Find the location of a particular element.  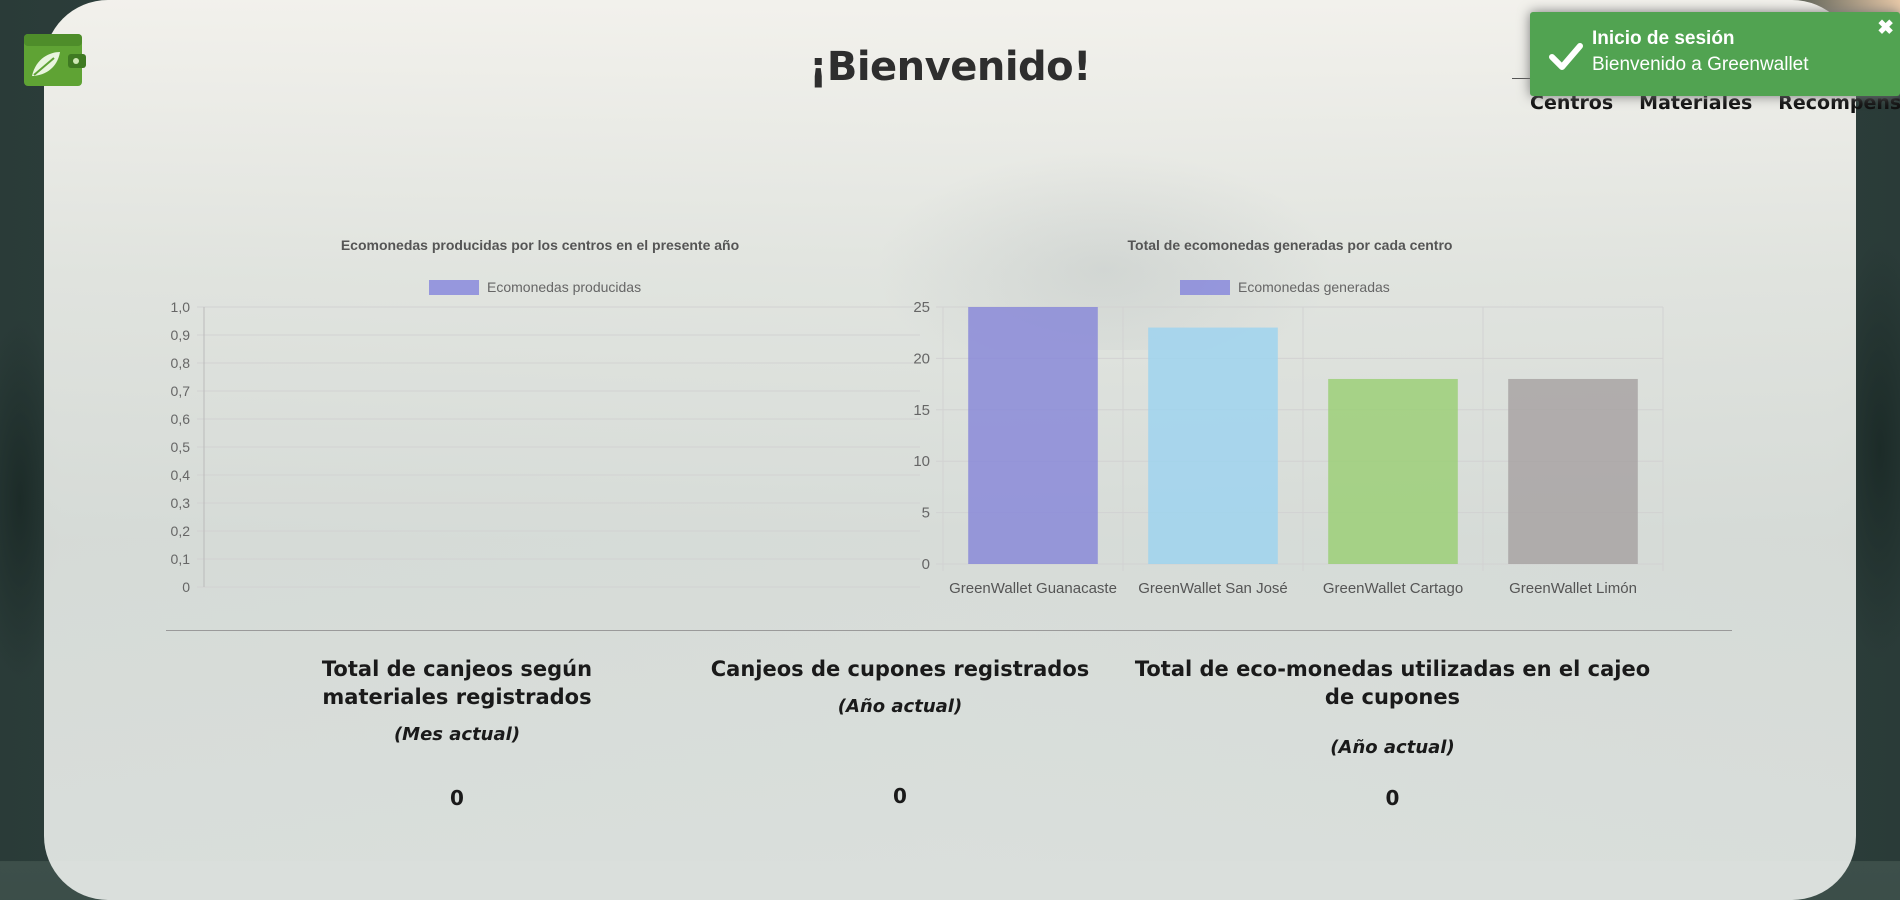

chart1-ytick: 0,9 is located at coordinates (181, 335).